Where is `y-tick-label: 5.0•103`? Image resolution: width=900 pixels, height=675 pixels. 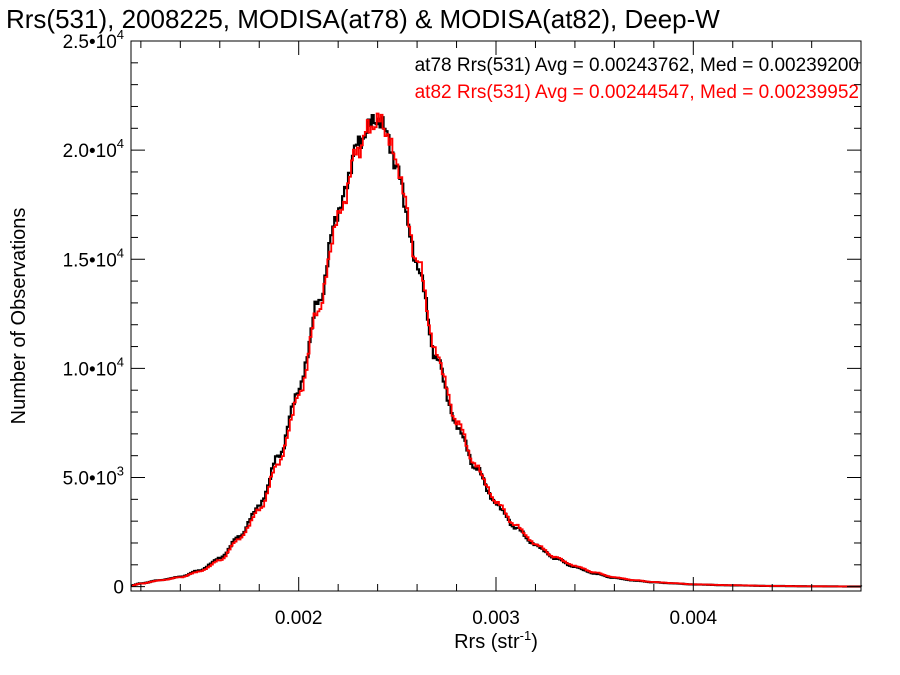 y-tick-label: 5.0•103 is located at coordinates (93, 477).